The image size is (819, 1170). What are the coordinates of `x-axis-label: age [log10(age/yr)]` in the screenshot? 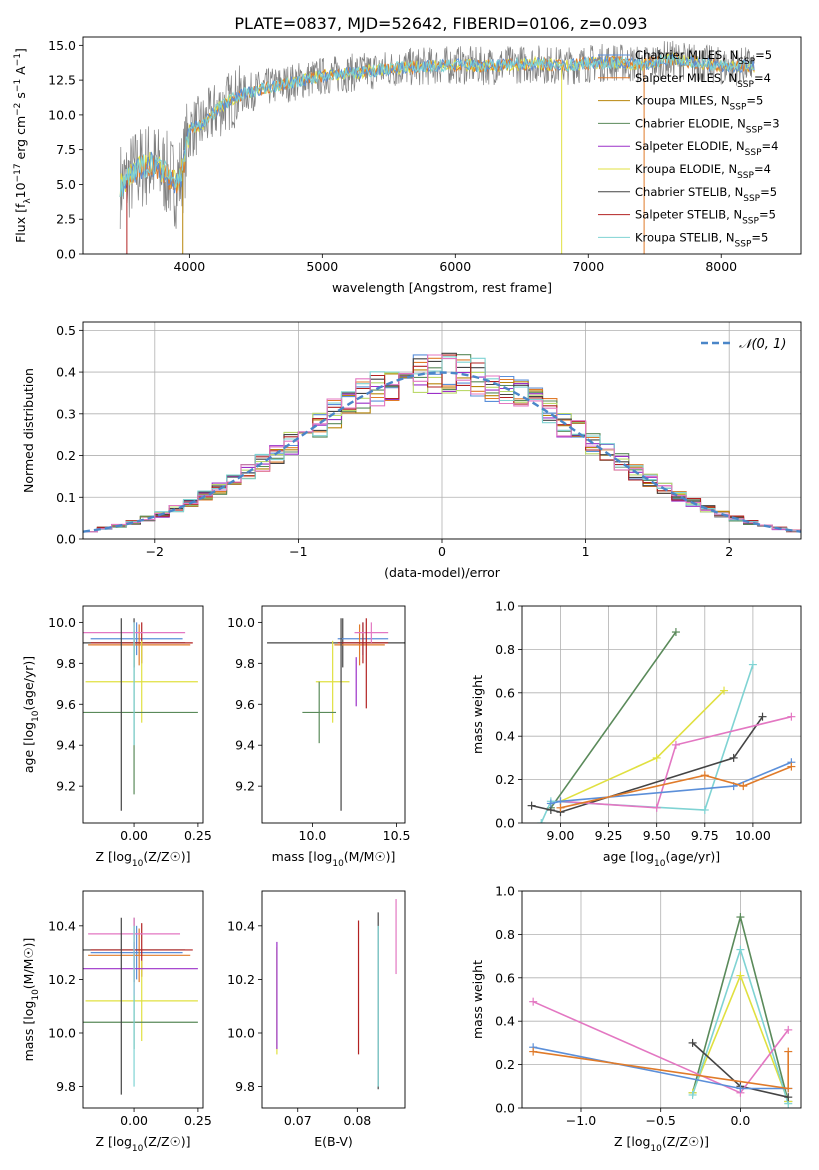 It's located at (661, 859).